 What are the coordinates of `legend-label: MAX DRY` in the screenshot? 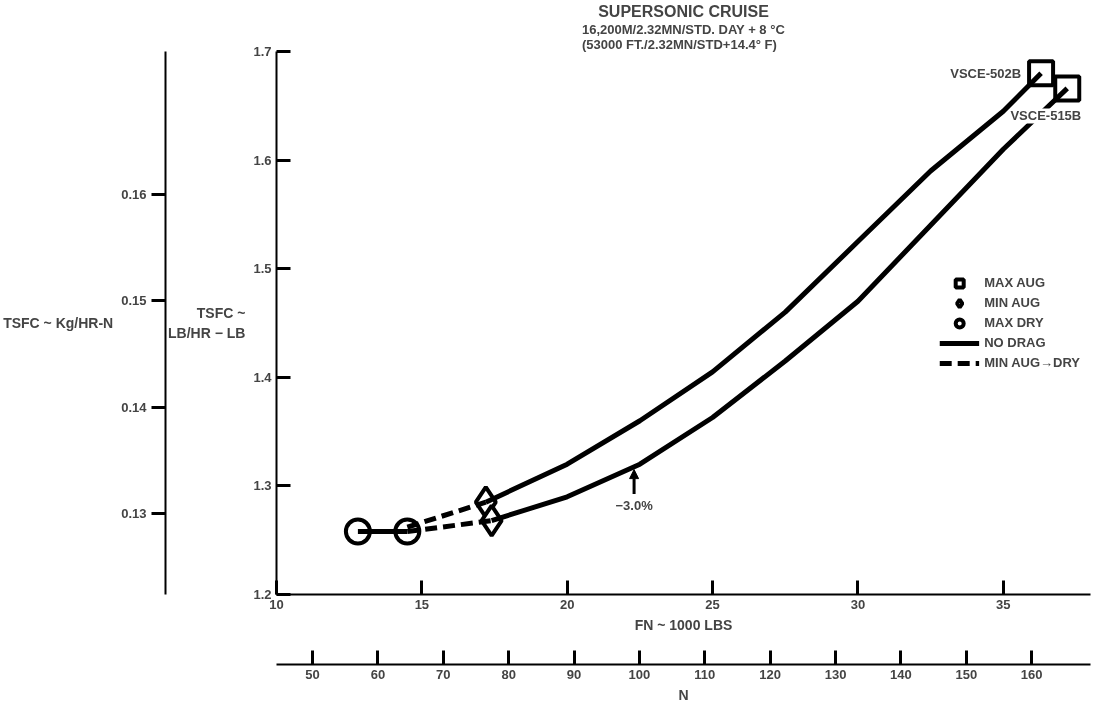 It's located at (1014, 322).